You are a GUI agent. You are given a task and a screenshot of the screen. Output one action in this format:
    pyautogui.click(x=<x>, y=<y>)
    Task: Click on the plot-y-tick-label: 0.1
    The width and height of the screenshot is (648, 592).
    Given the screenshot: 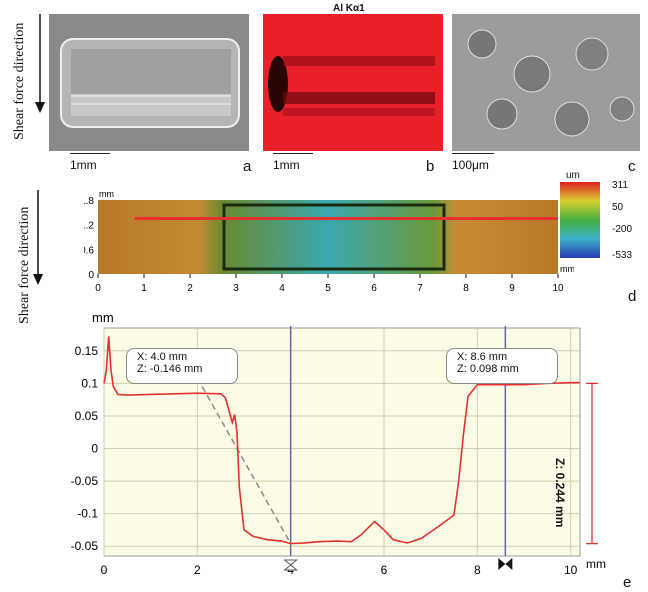 What is the action you would take?
    pyautogui.click(x=89, y=383)
    